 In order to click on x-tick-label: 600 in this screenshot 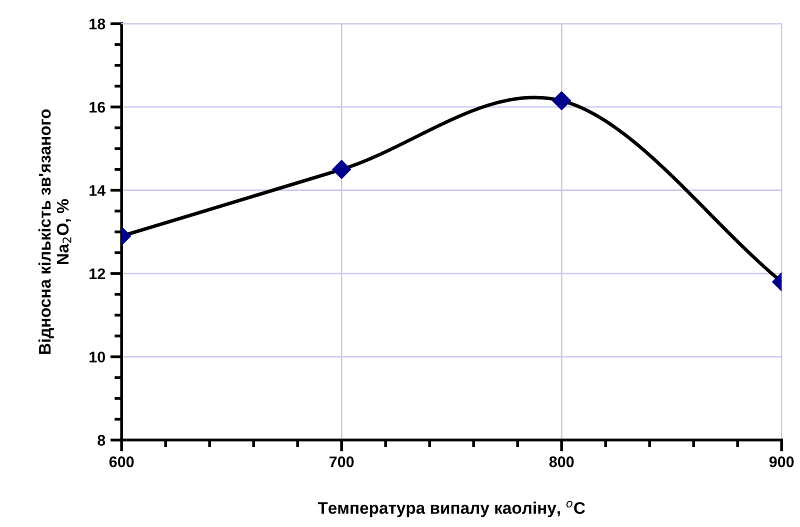, I will do `click(121, 462)`.